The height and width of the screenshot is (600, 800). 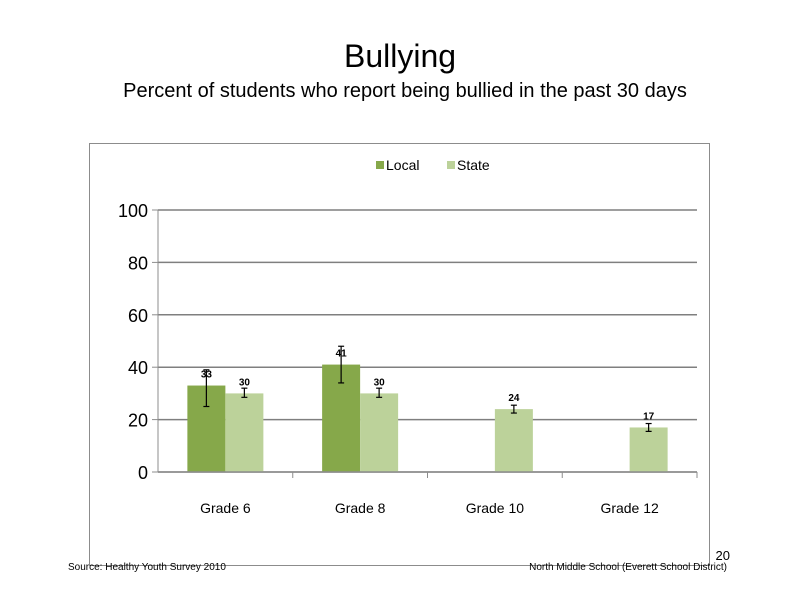 What do you see at coordinates (342, 354) in the screenshot?
I see `data-label: 41` at bounding box center [342, 354].